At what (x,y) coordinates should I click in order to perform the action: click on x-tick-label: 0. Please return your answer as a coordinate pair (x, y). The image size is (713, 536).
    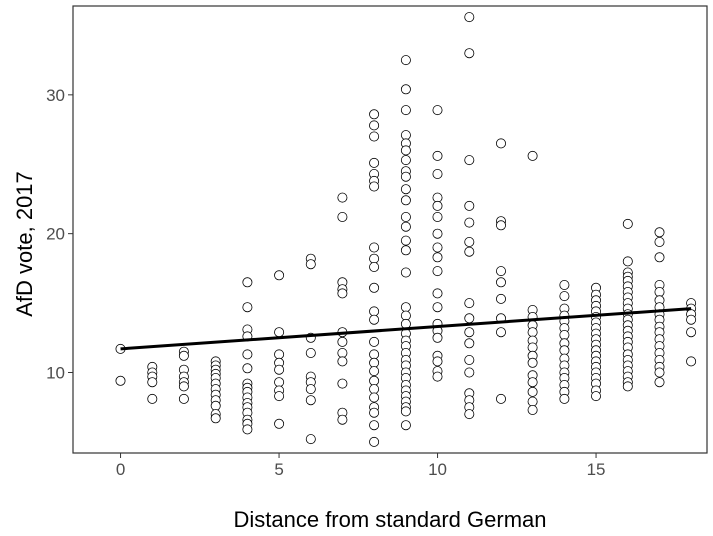
    Looking at the image, I should click on (120, 469).